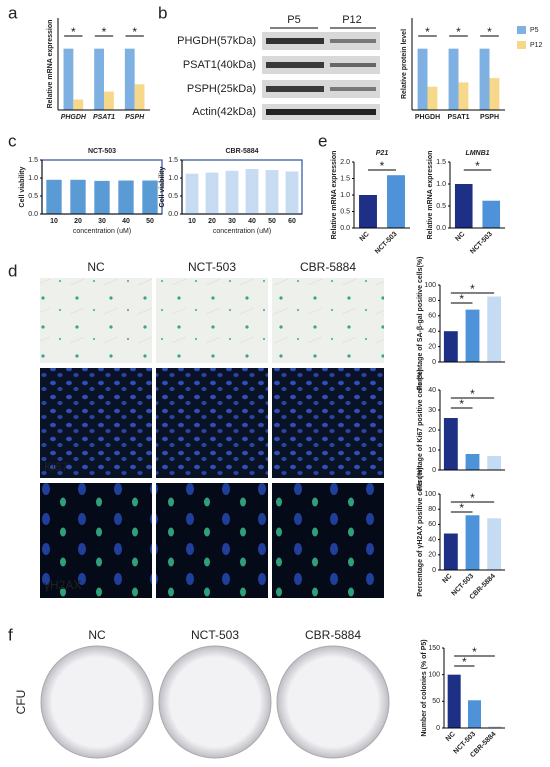  What do you see at coordinates (219, 65) in the screenshot?
I see `band-label: PSAT1(40kDa)` at bounding box center [219, 65].